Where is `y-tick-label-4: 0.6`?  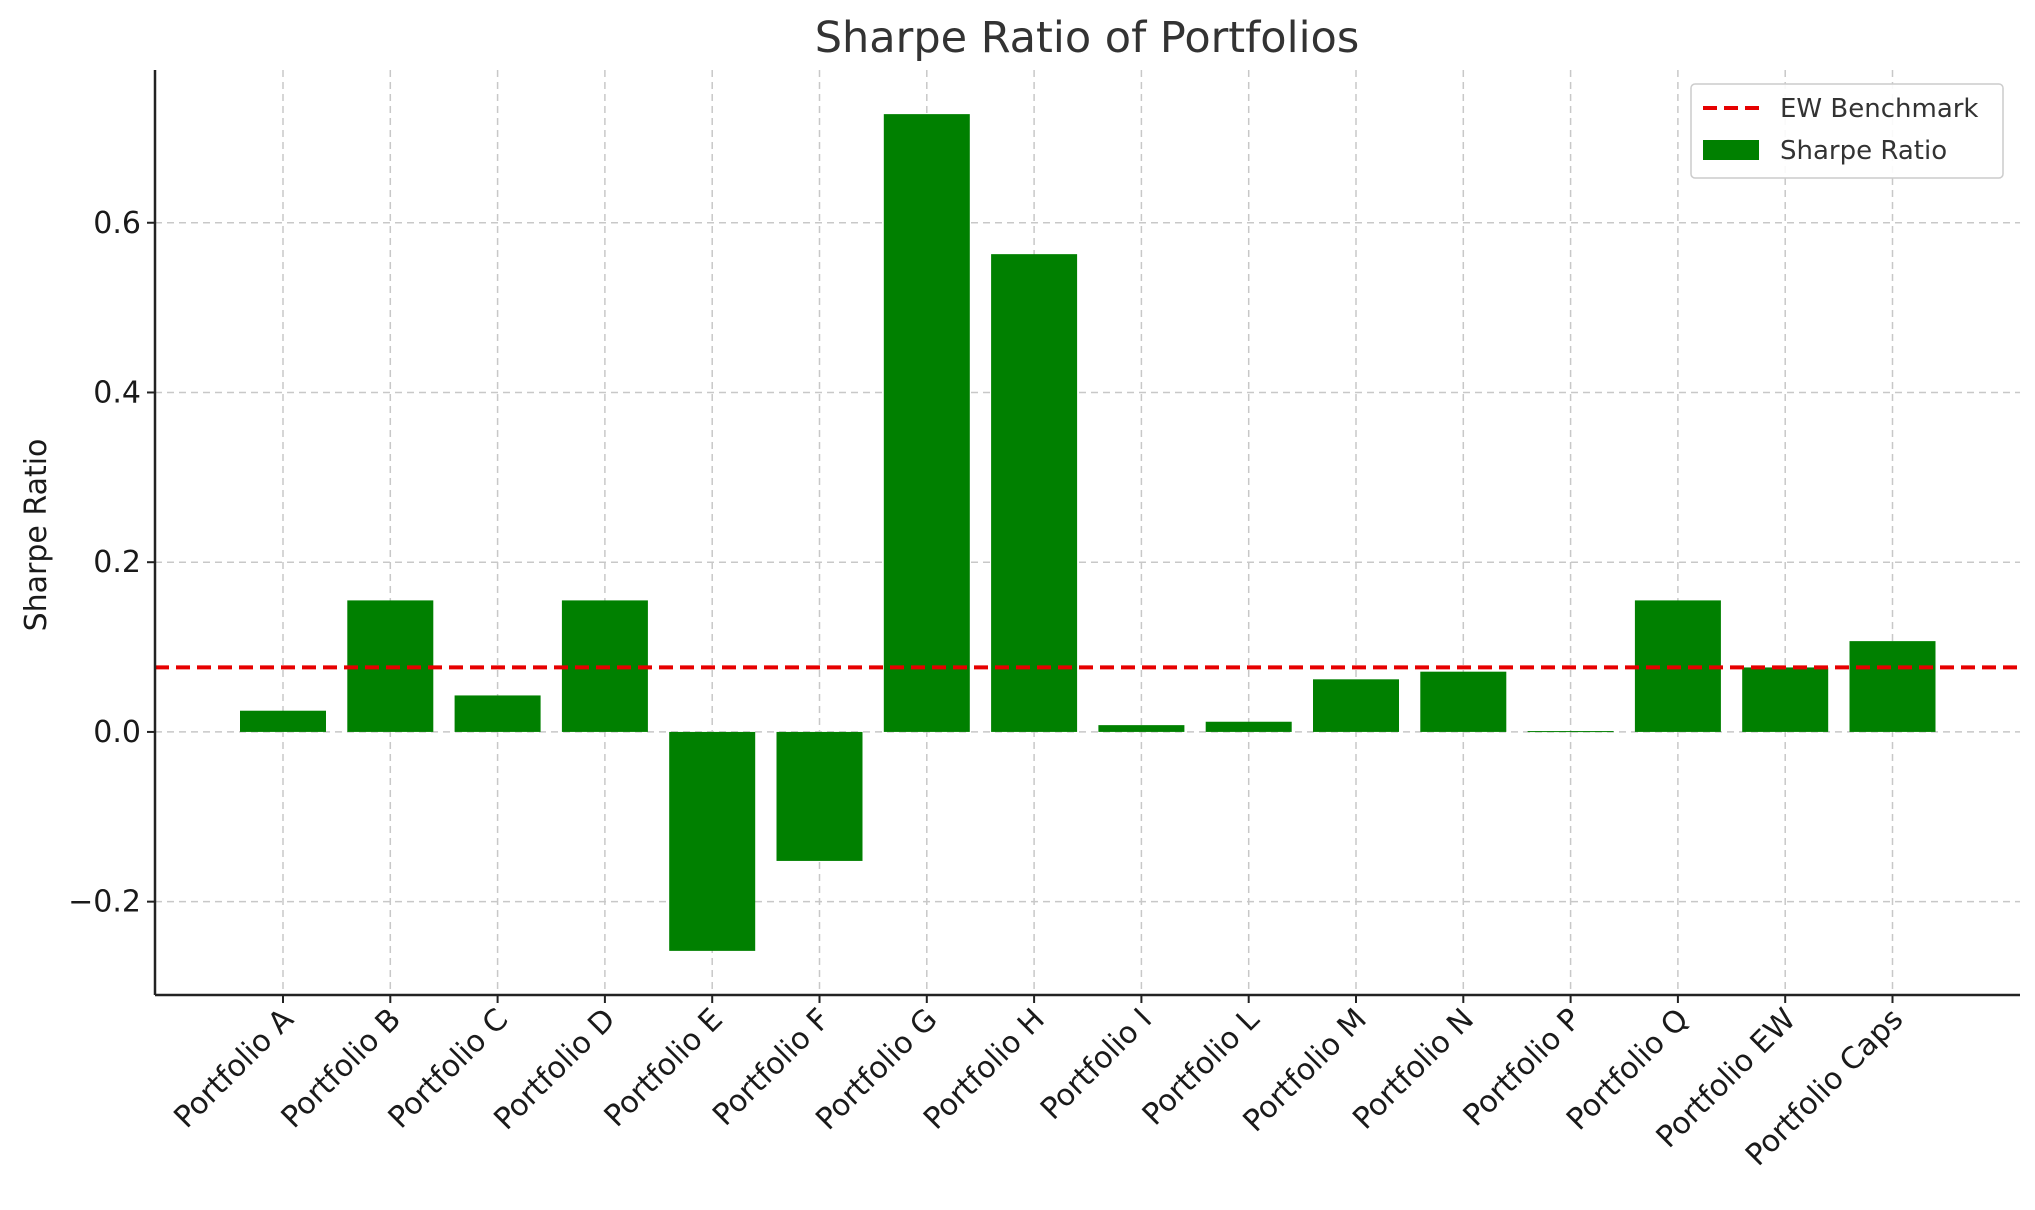 y-tick-label-4: 0.6 is located at coordinates (117, 223).